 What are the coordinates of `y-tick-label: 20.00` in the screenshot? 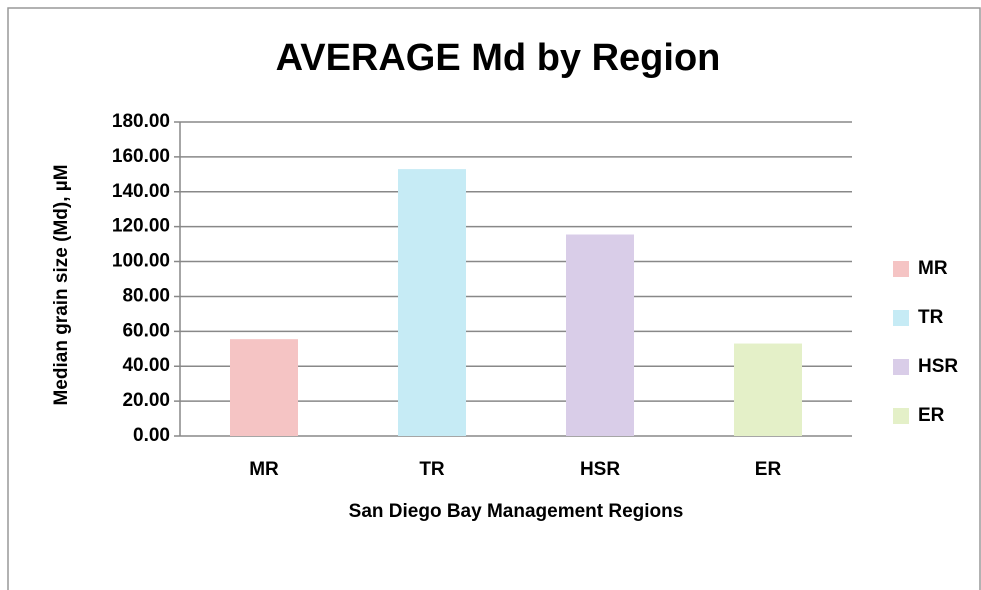 It's located at (146, 400).